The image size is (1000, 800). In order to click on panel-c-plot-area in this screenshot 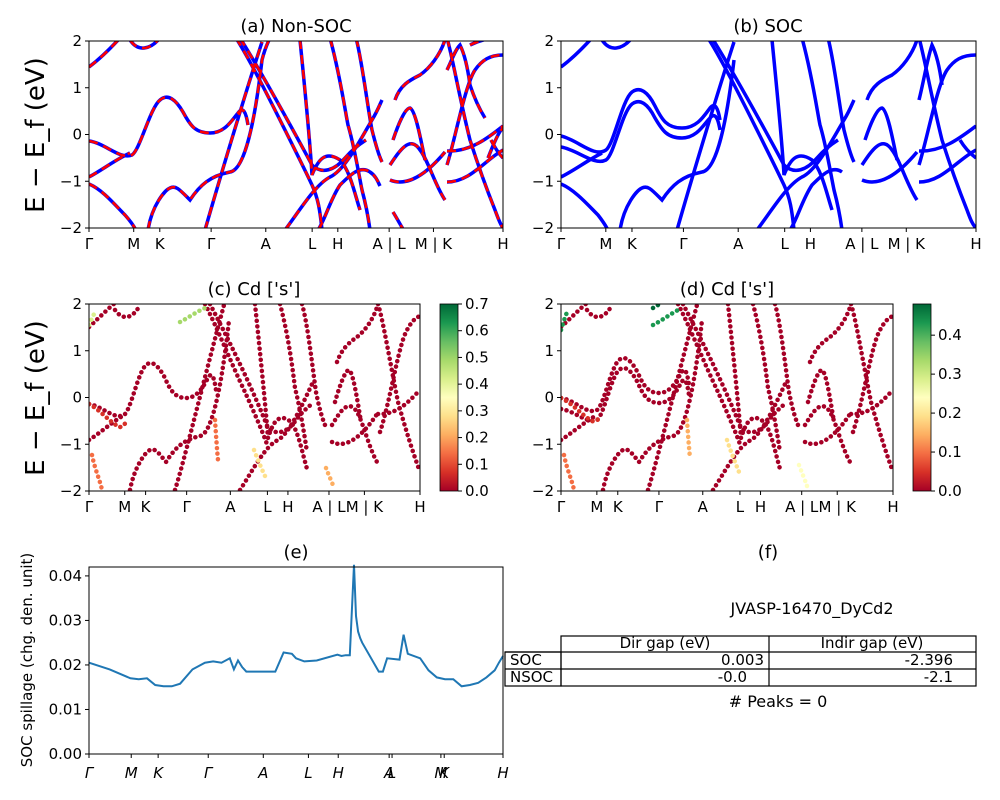, I will do `click(254, 397)`.